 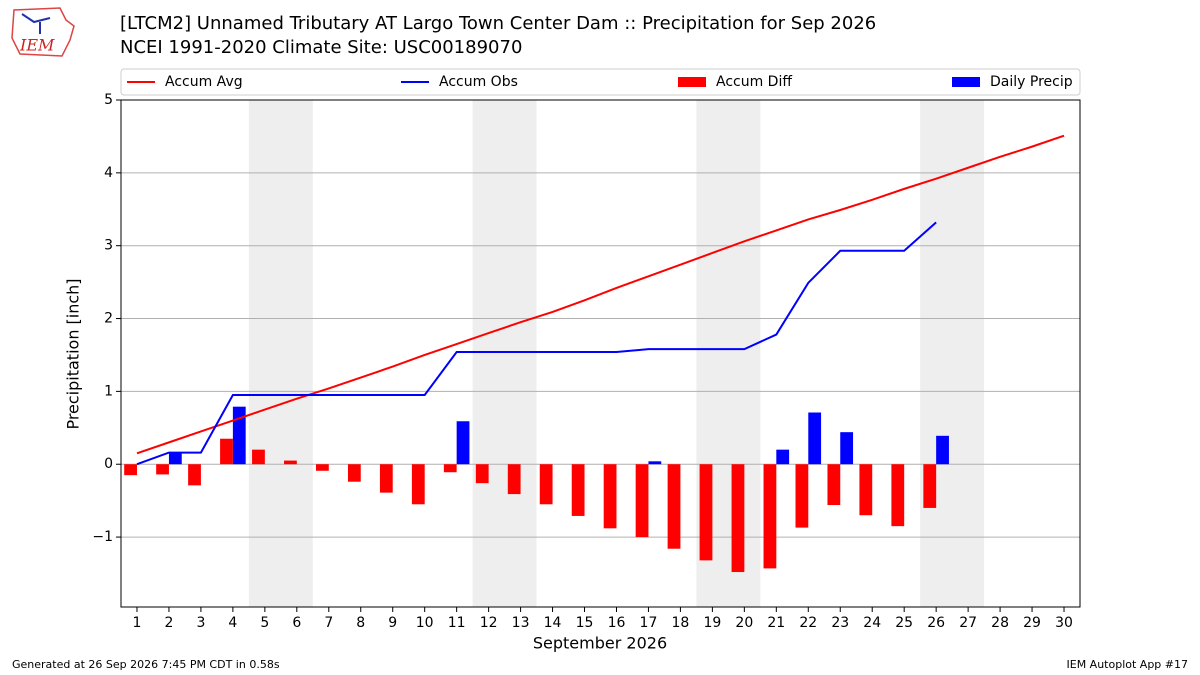 I want to click on logo-outline, so click(x=43, y=32).